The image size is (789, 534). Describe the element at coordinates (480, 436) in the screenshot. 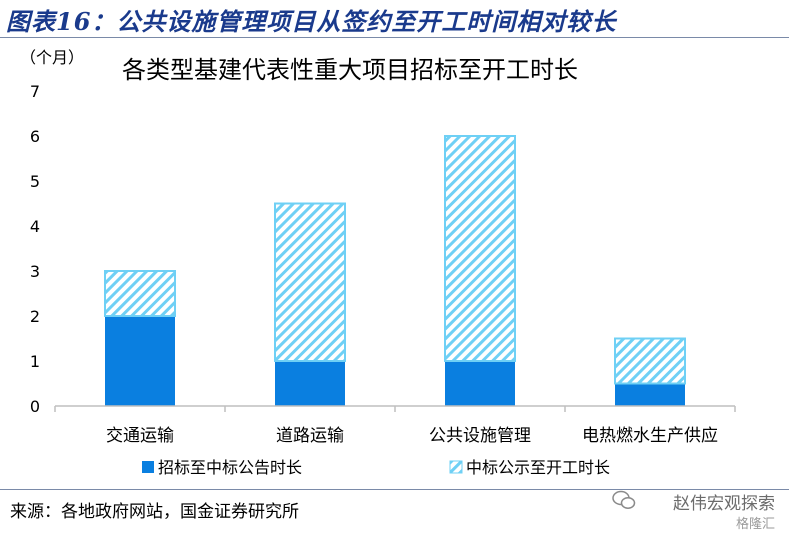

I see `x-tick-label: 公共设施管理` at that location.